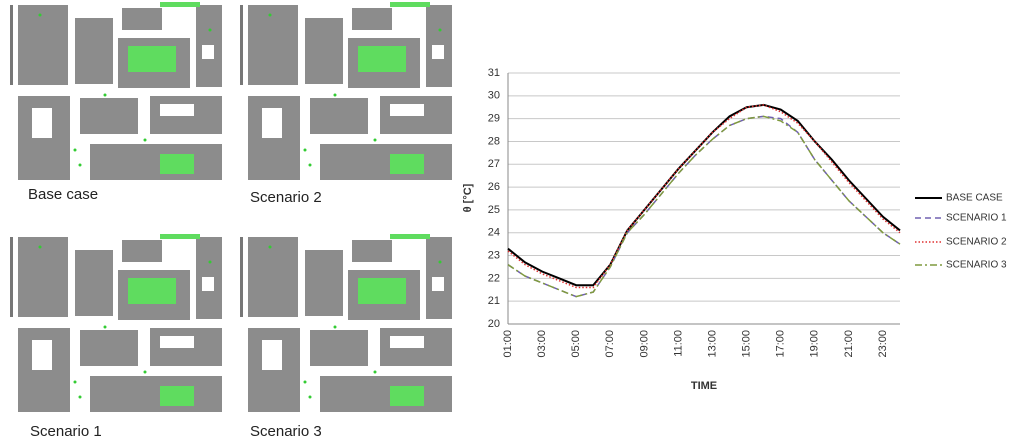 The width and height of the screenshot is (1024, 441). I want to click on map-caption: Scenario 2, so click(286, 197).